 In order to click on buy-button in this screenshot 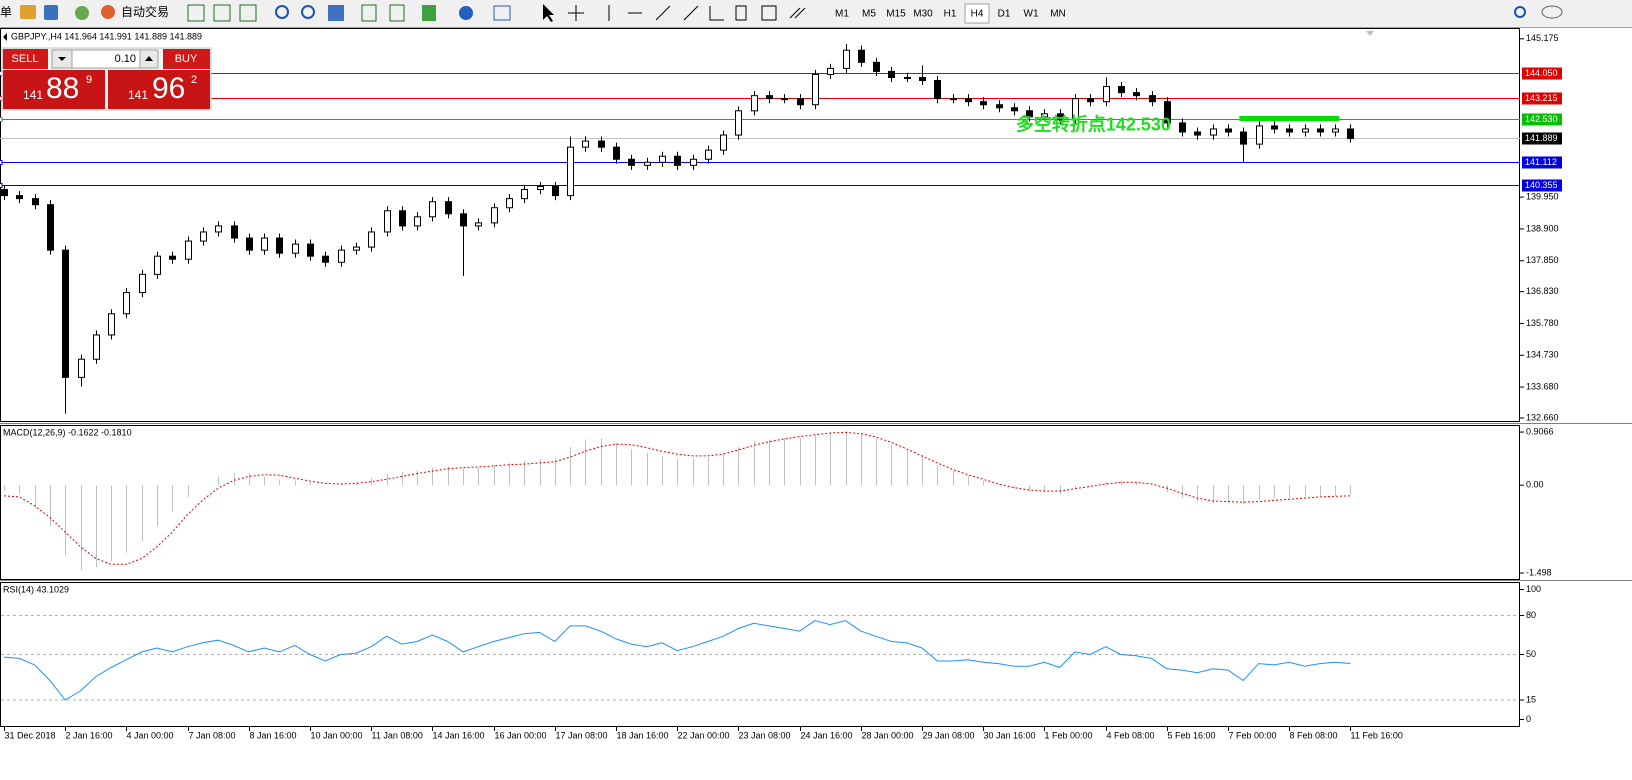, I will do `click(186, 59)`.